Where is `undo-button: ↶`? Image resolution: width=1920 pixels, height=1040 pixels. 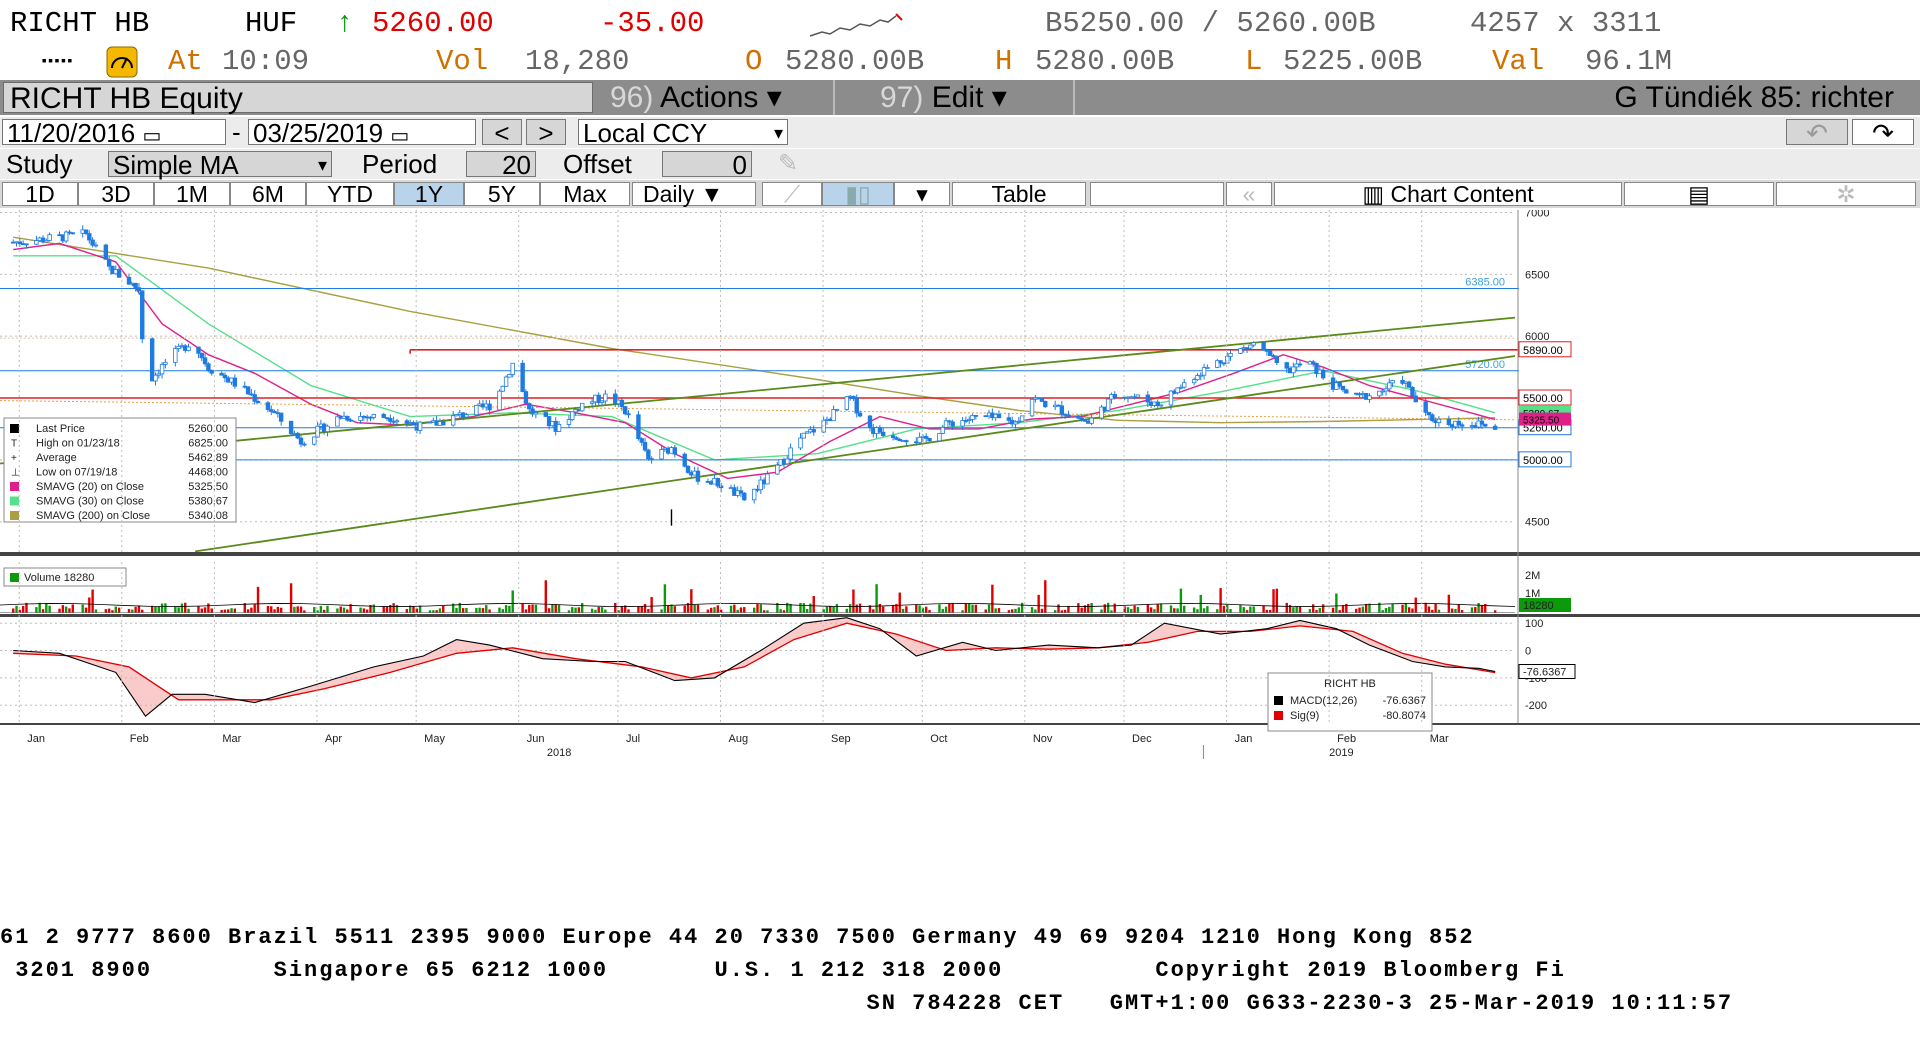 undo-button: ↶ is located at coordinates (1817, 132).